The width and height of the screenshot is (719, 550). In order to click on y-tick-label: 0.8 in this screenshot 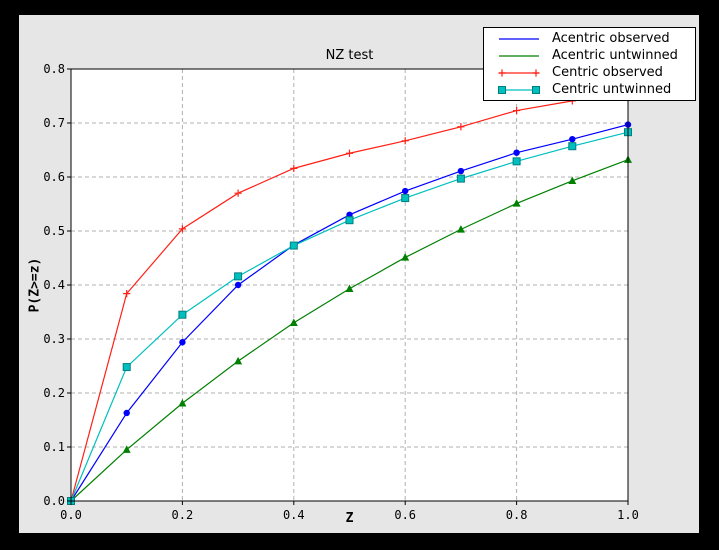, I will do `click(54, 69)`.